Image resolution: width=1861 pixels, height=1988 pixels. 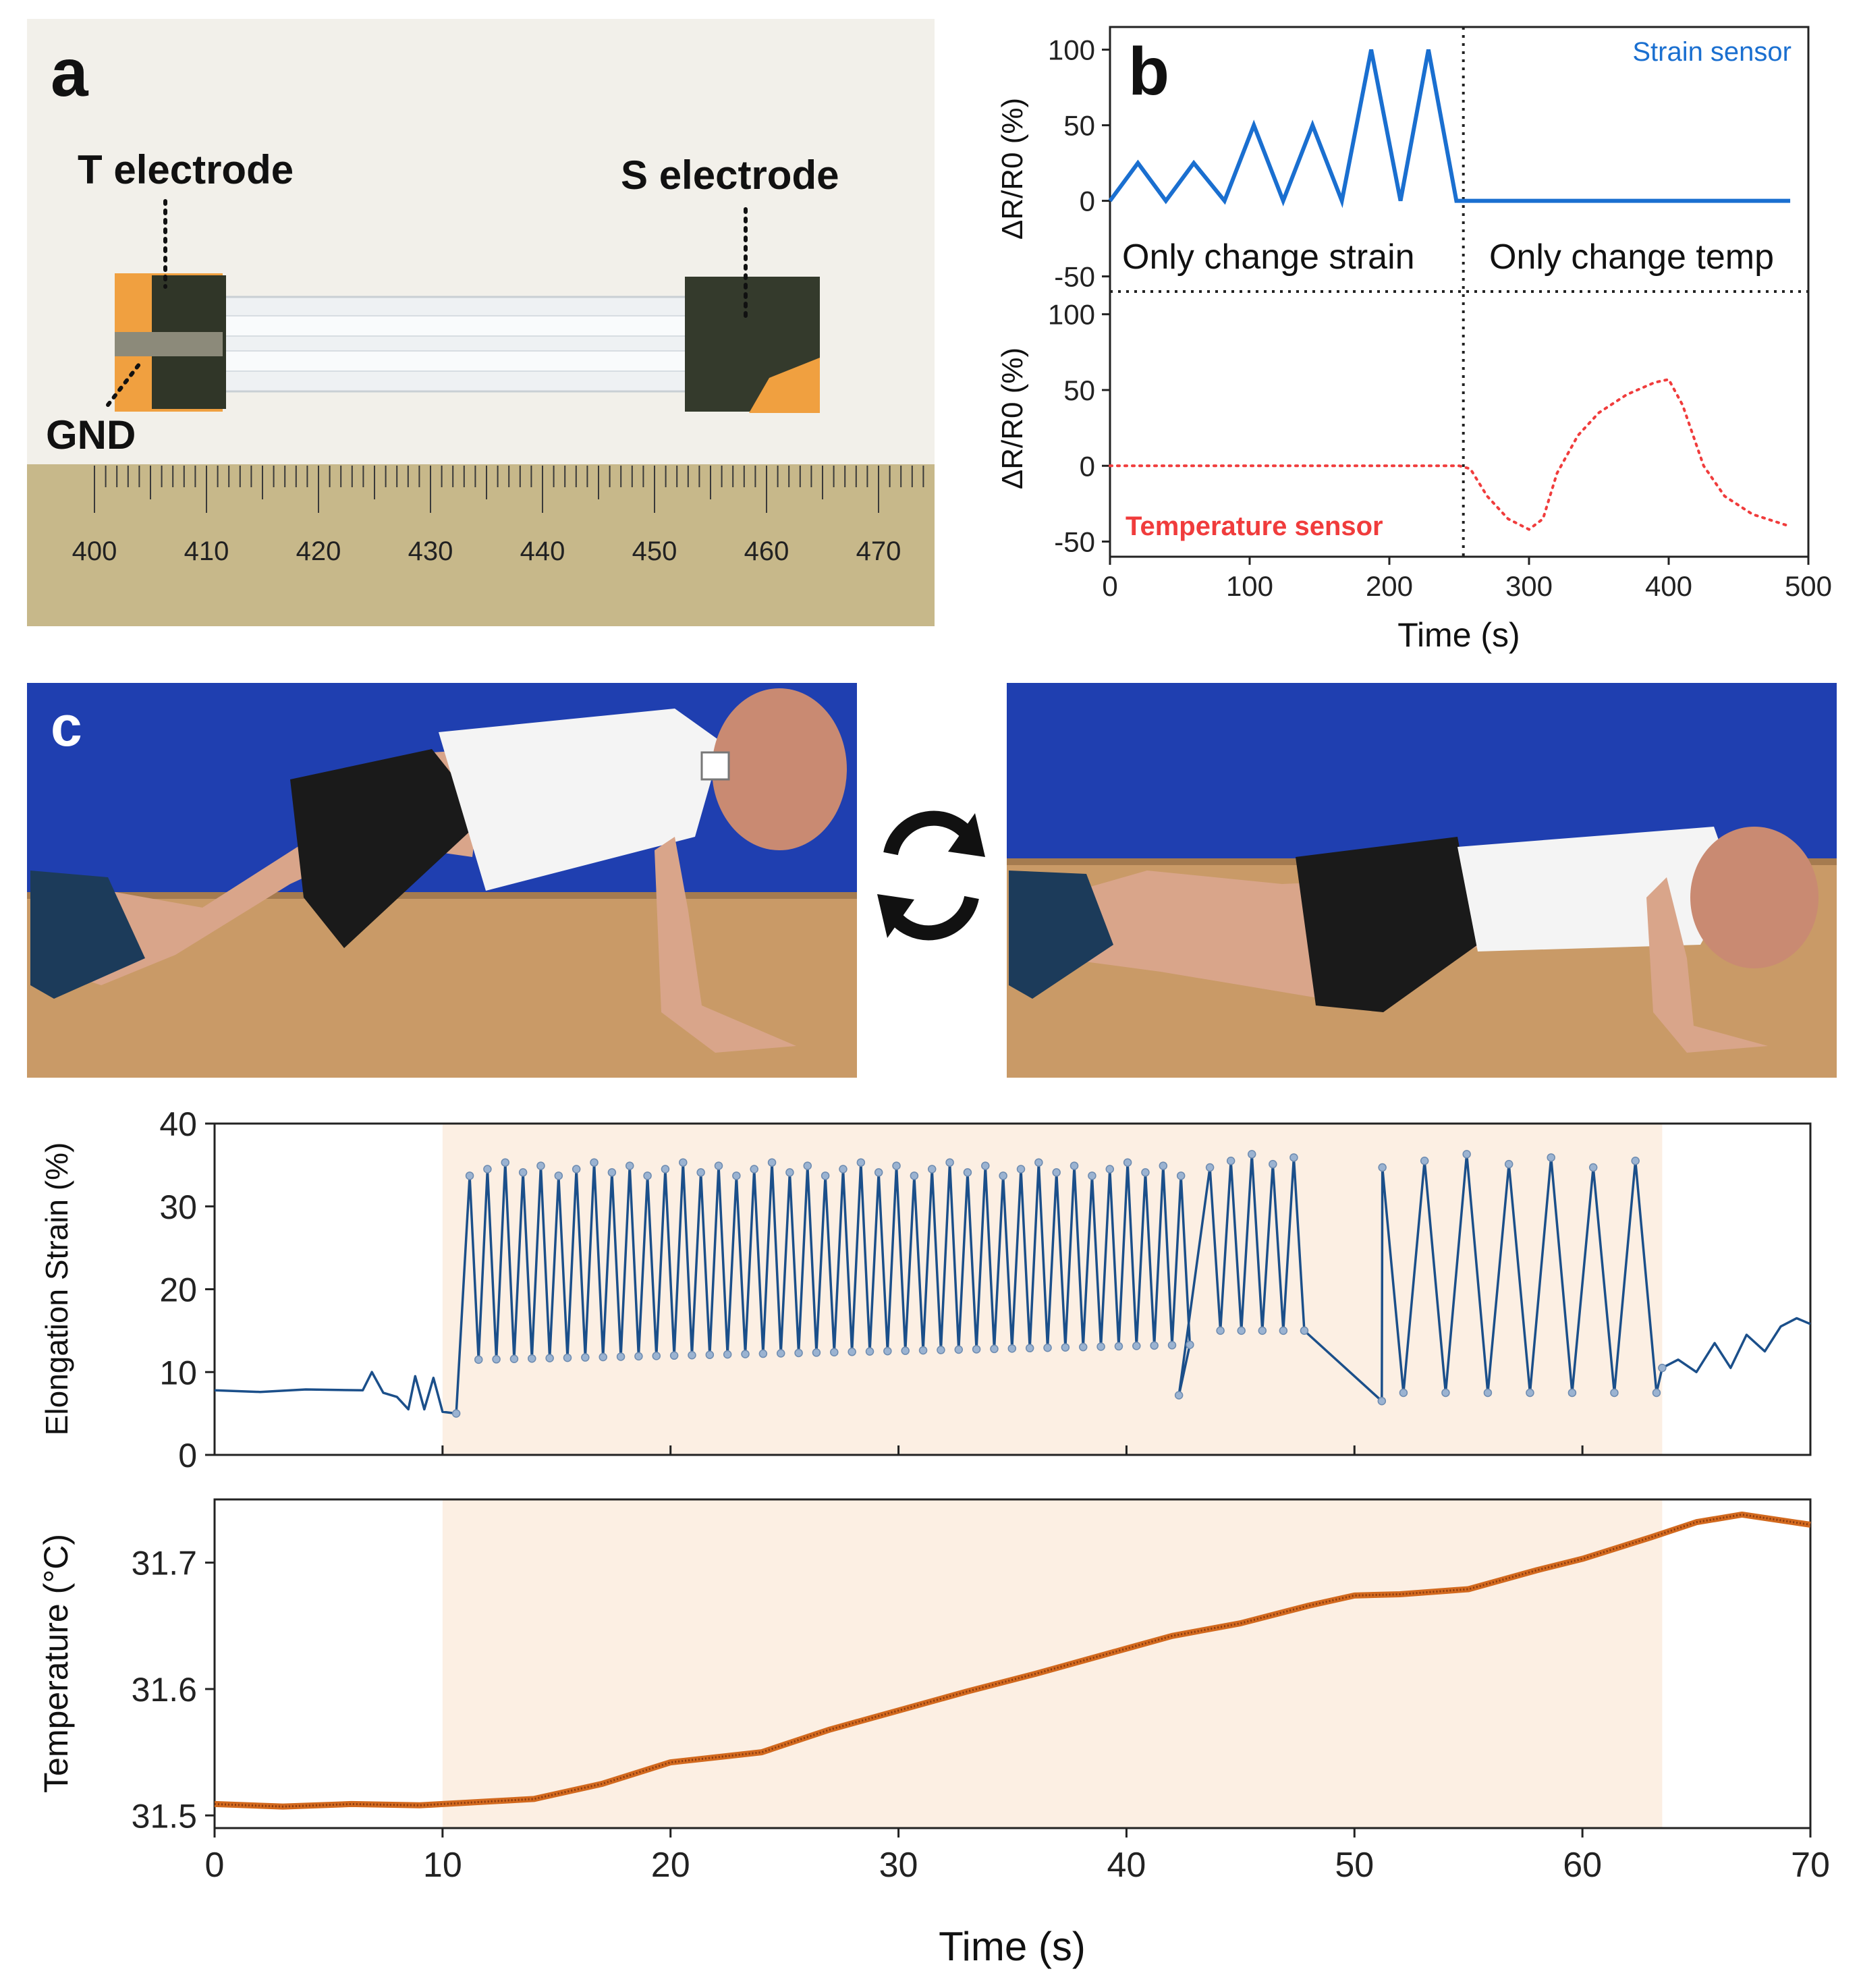 What do you see at coordinates (178, 1372) in the screenshot?
I see `c-strain-ytick-label: 10` at bounding box center [178, 1372].